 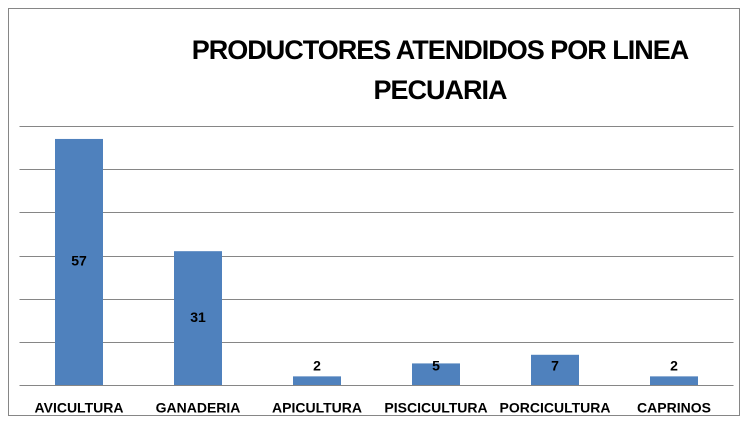 I want to click on x-tick-label: AVICULTURA, so click(x=79, y=408).